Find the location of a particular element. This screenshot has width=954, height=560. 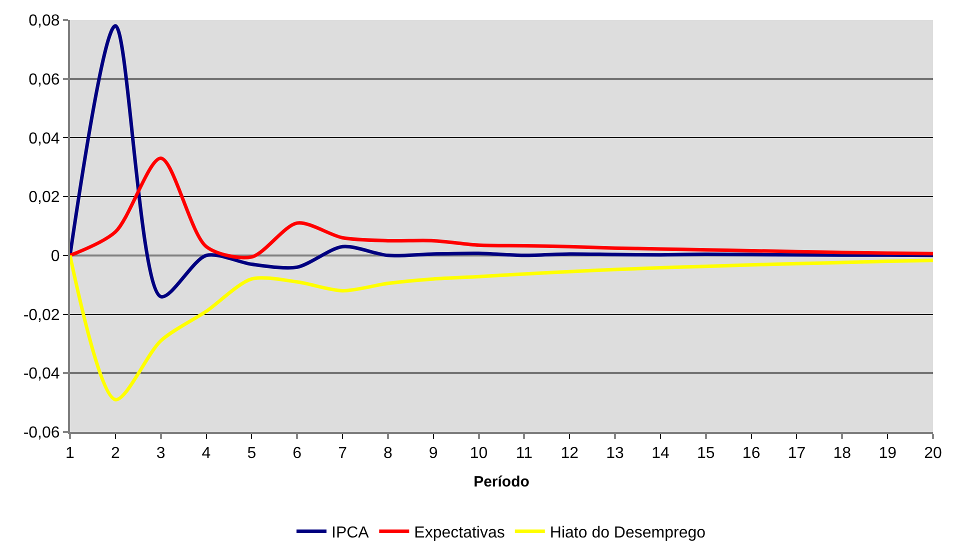

legend-label: Expectativas is located at coordinates (459, 533).